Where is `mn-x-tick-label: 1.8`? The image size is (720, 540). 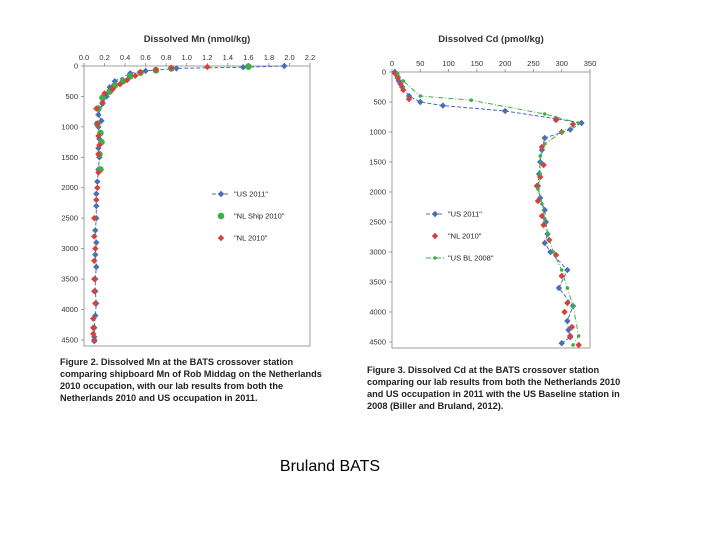
mn-x-tick-label: 1.8 is located at coordinates (269, 57).